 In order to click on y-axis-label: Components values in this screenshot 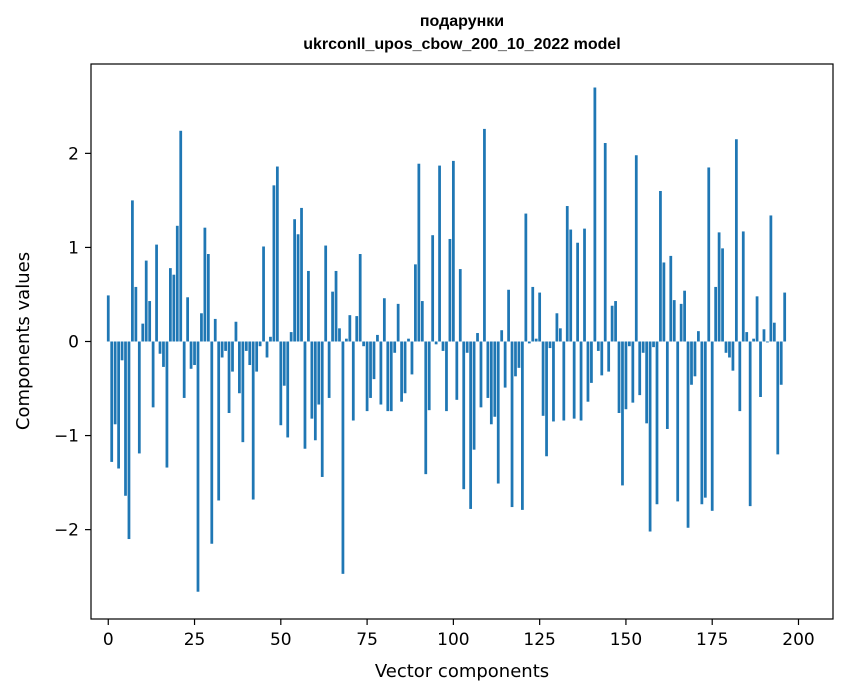, I will do `click(23, 341)`.